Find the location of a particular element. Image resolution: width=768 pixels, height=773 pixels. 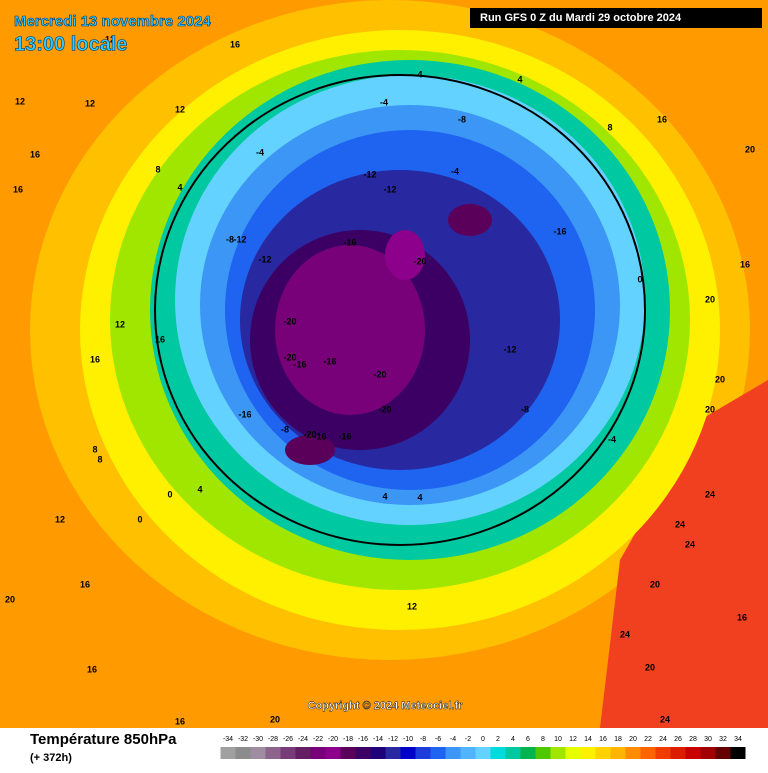

legend-lead: (+ 372h) is located at coordinates (51, 758).